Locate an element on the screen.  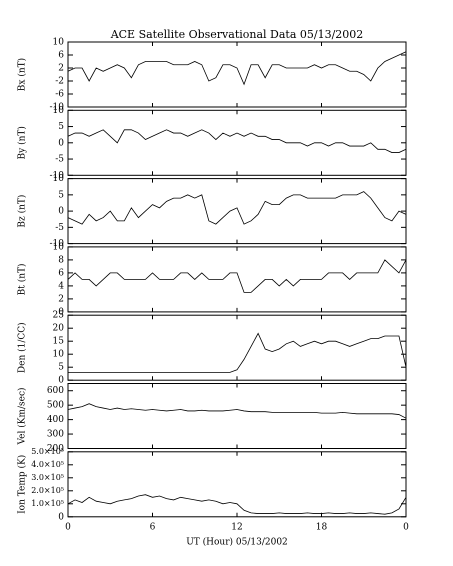
y-tick-label: 20 is located at coordinates (59, 329).